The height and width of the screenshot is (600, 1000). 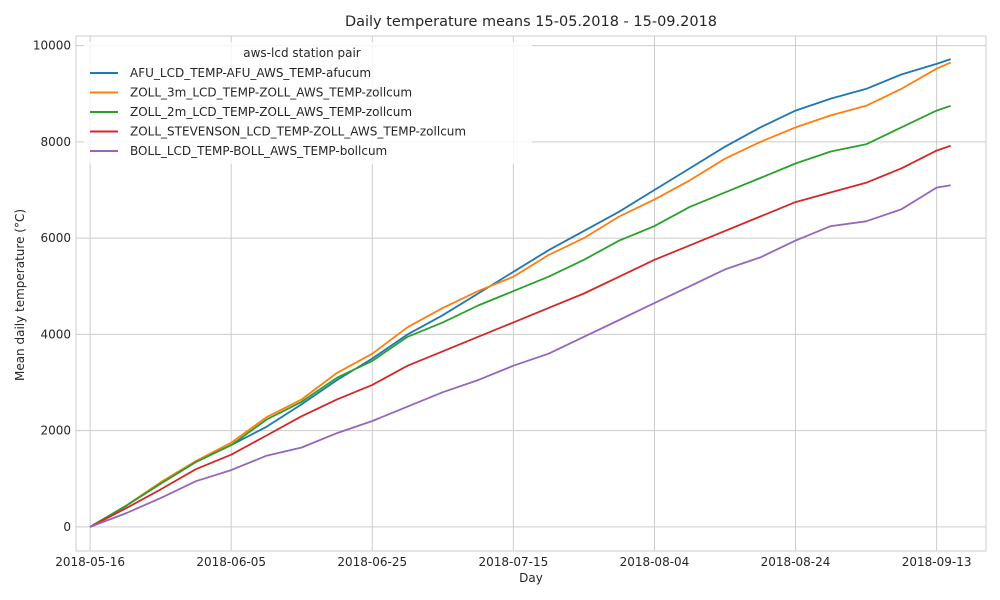 What do you see at coordinates (231, 562) in the screenshot?
I see `x-tick-label: 2018-06-05` at bounding box center [231, 562].